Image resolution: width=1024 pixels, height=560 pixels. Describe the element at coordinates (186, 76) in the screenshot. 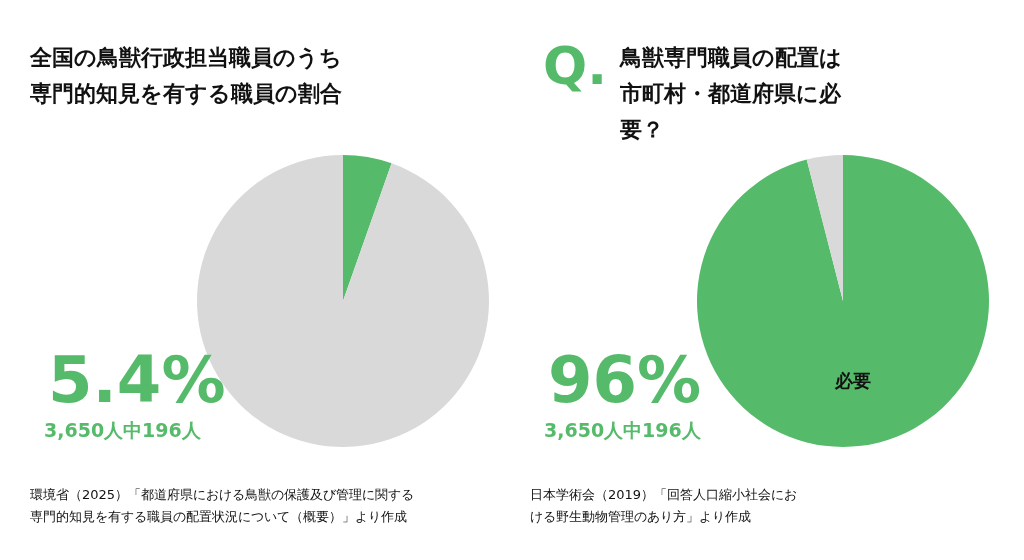

I see `chart-title: 全国の鳥獣行政担当職員のうち専門的知見を有する職員の割合` at that location.